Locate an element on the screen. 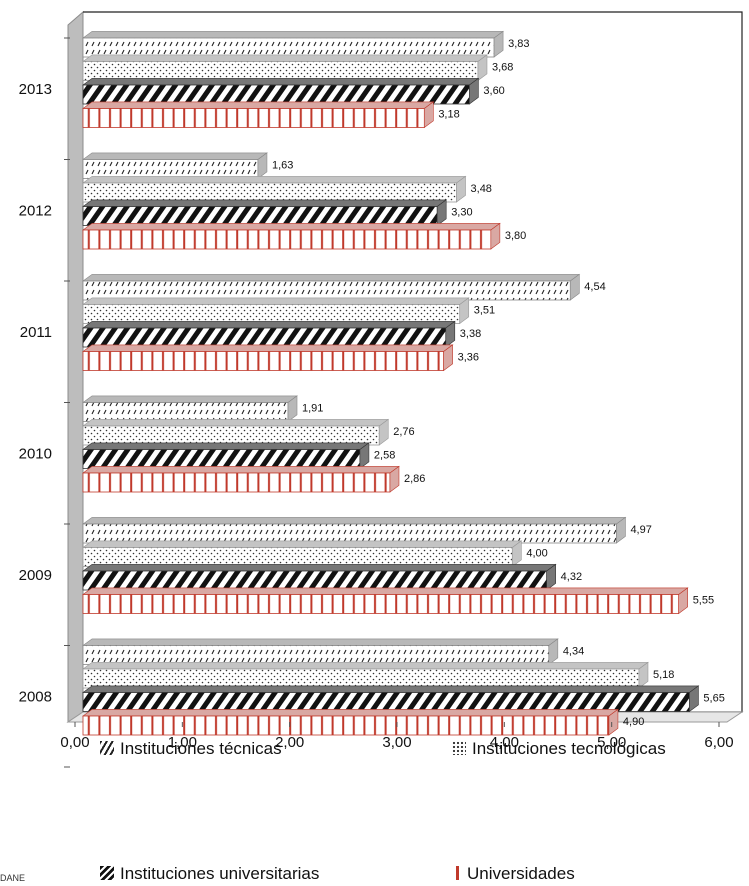  bar-tecnicas-2012 is located at coordinates (175, 166).